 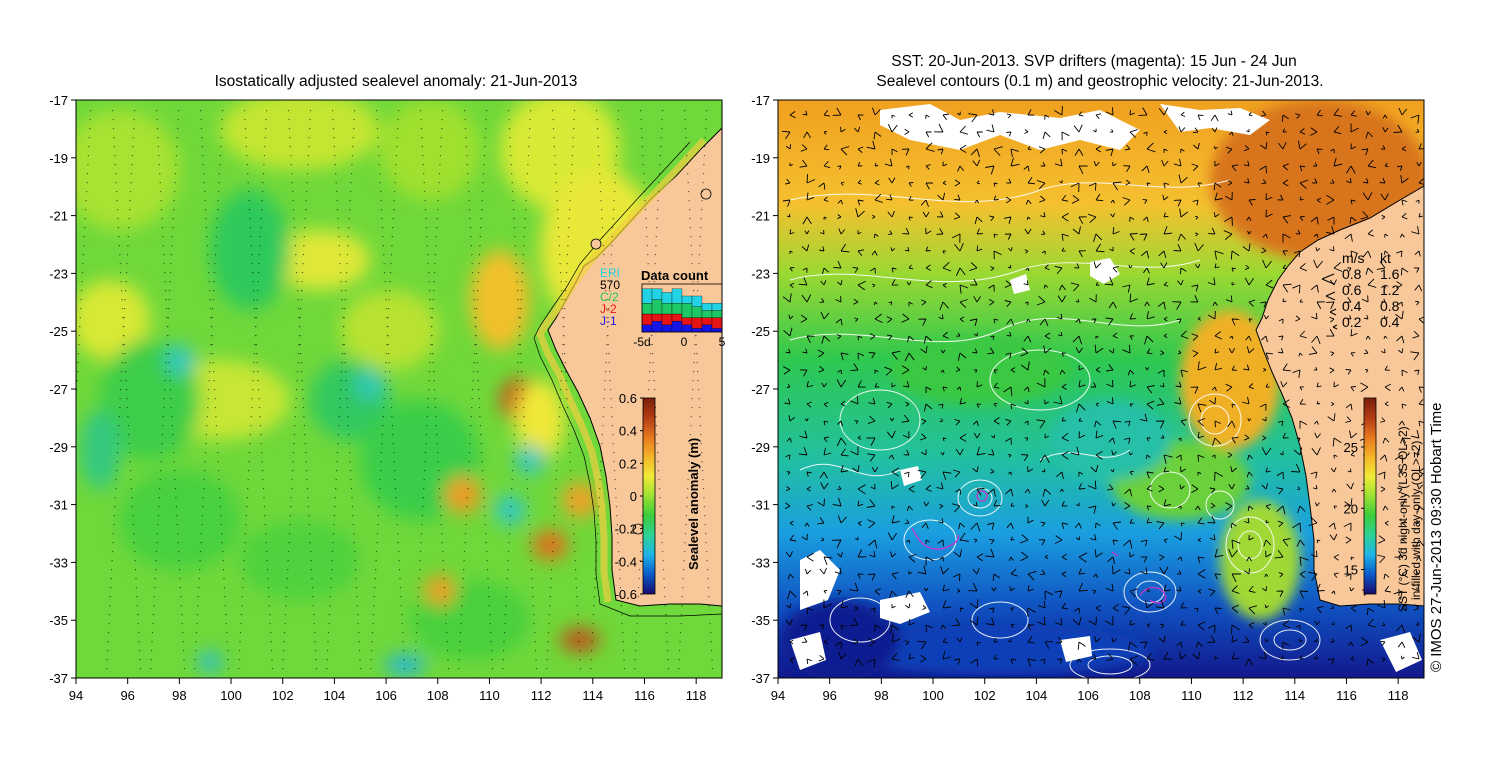 What do you see at coordinates (641, 342) in the screenshot?
I see `count-tick-minus5: -5d` at bounding box center [641, 342].